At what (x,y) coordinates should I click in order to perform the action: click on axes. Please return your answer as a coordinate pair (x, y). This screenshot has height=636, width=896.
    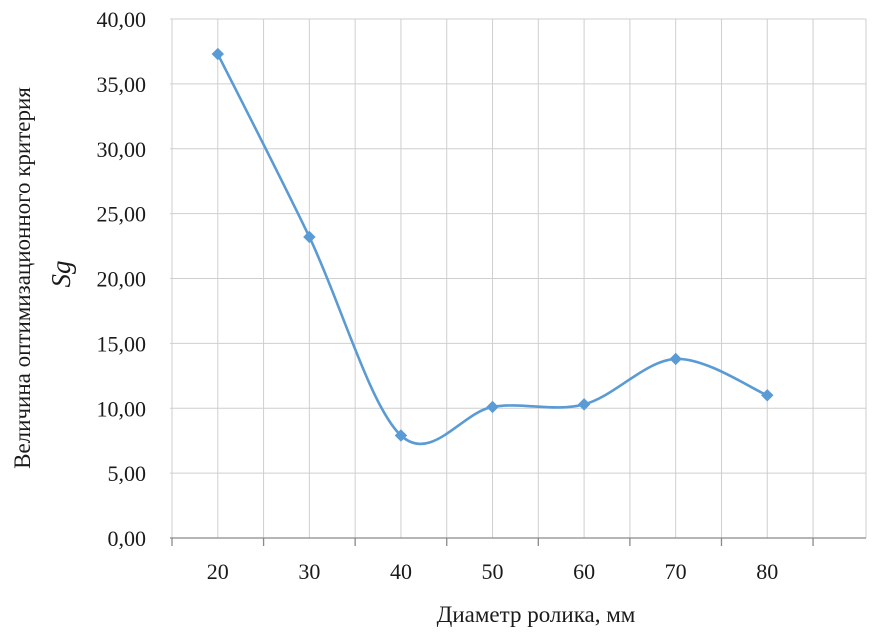
    Looking at the image, I should click on (518, 541).